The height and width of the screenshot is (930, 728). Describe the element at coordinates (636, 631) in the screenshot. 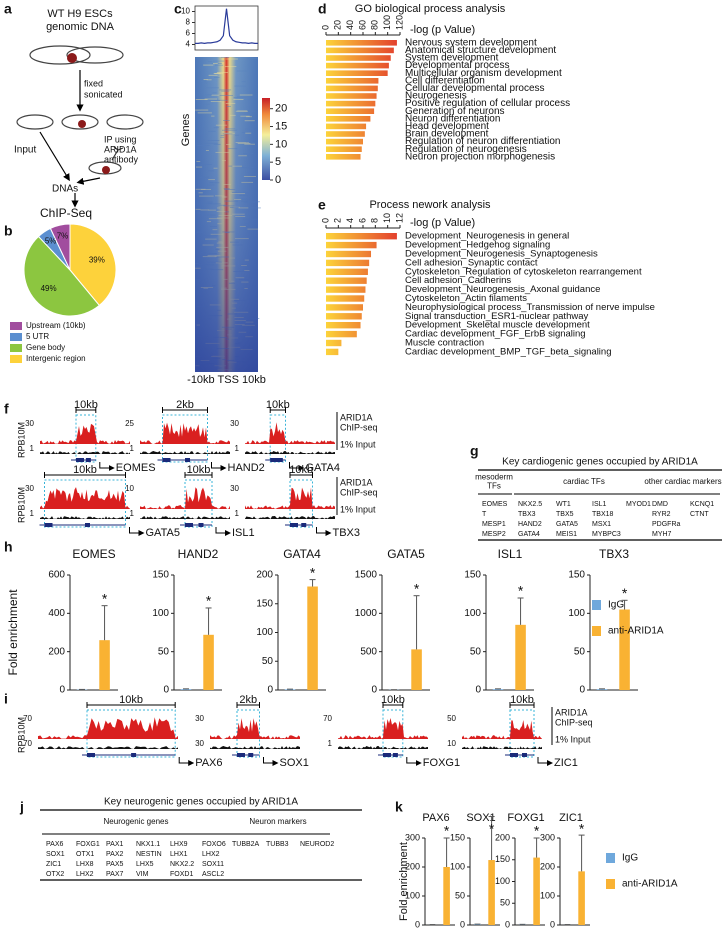

I see `legend-label: anti-ARID1A` at that location.